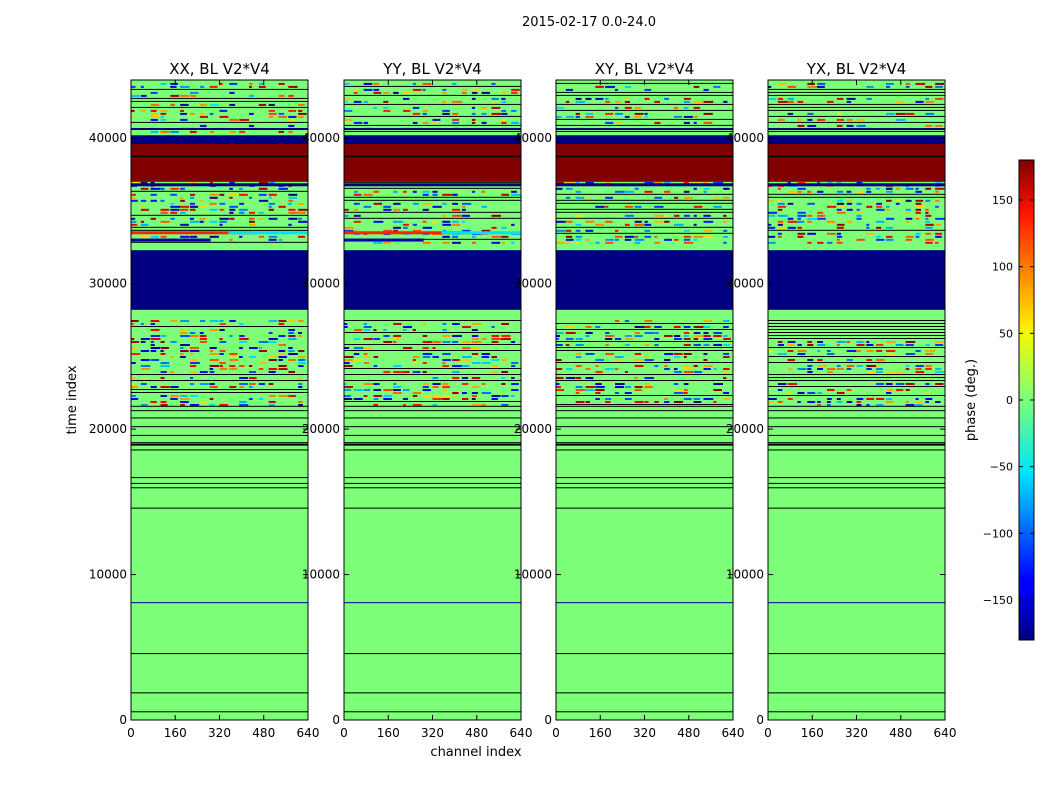 The height and width of the screenshot is (800, 1050). I want to click on x-tick-label: 0, so click(556, 733).